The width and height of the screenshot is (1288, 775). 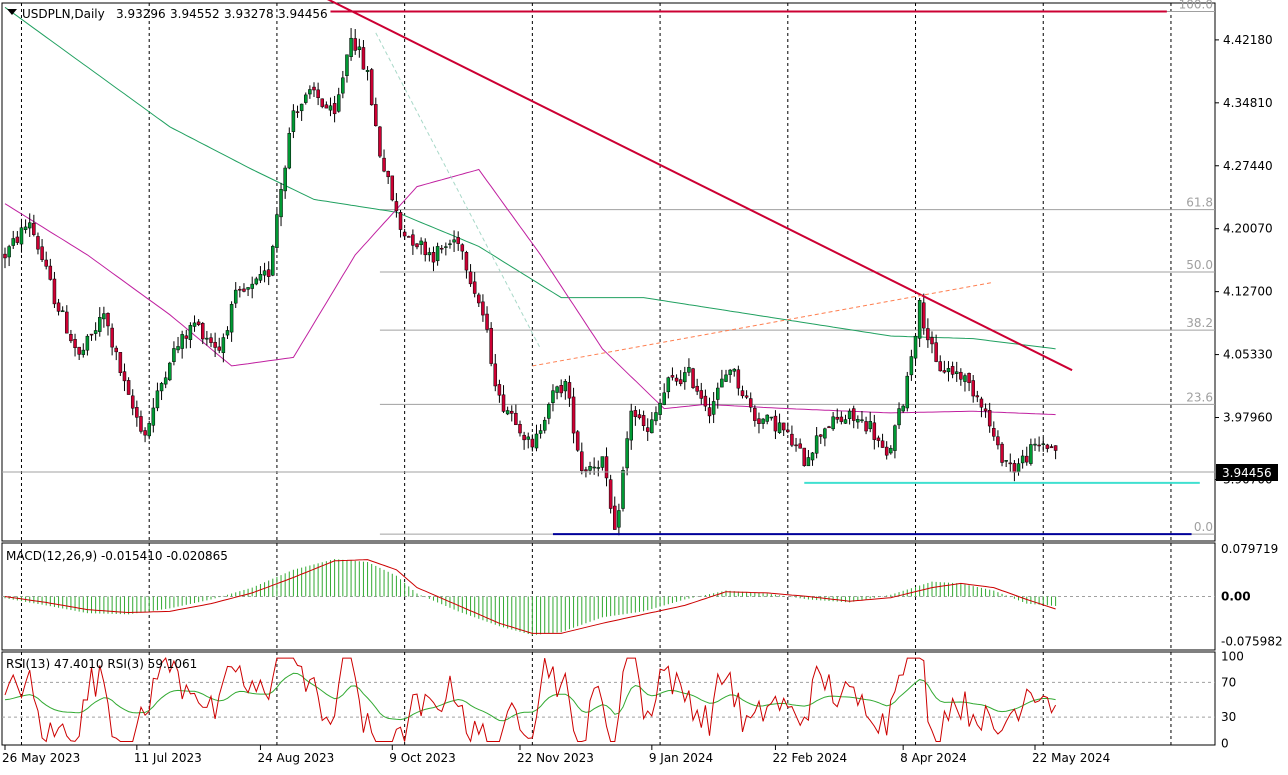 I want to click on price-tick-label: 3.97960, so click(x=1248, y=418).